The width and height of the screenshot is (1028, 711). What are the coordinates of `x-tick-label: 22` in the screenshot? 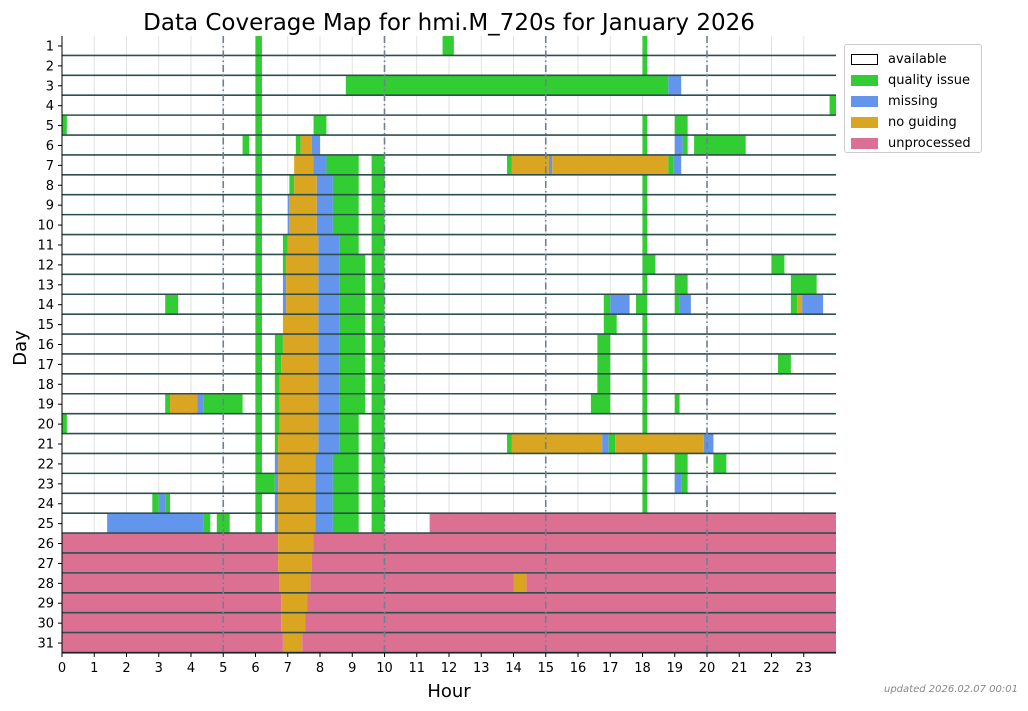 It's located at (771, 668).